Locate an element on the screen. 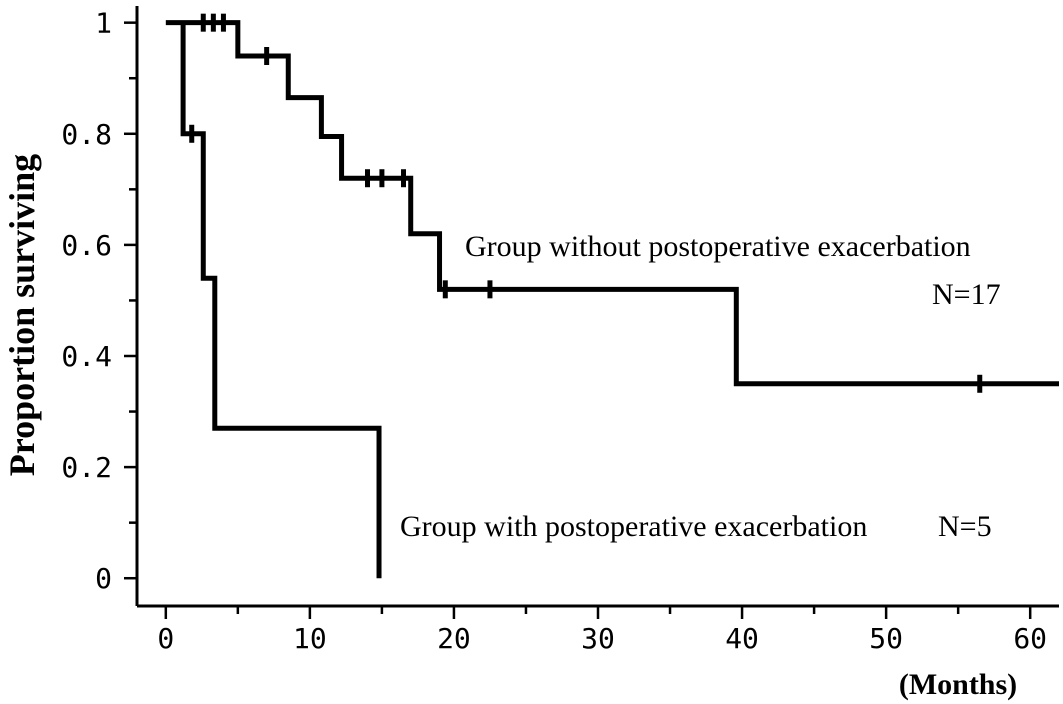 This screenshot has height=704, width=1063. y-axis-title: Proportion surviving is located at coordinates (22, 315).